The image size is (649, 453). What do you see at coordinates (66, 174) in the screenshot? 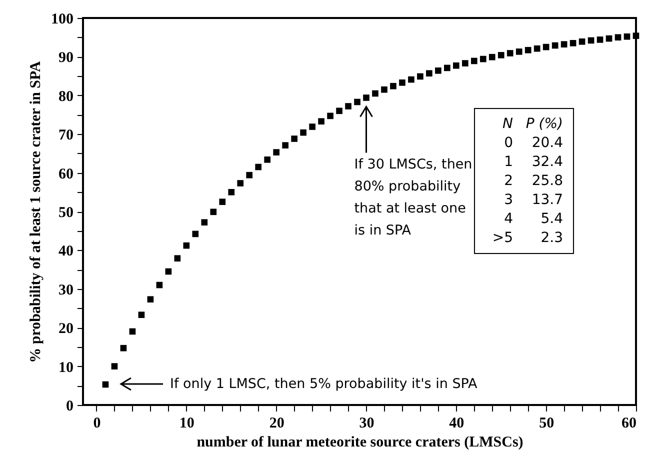
I see `y-tick-label: 60` at bounding box center [66, 174].